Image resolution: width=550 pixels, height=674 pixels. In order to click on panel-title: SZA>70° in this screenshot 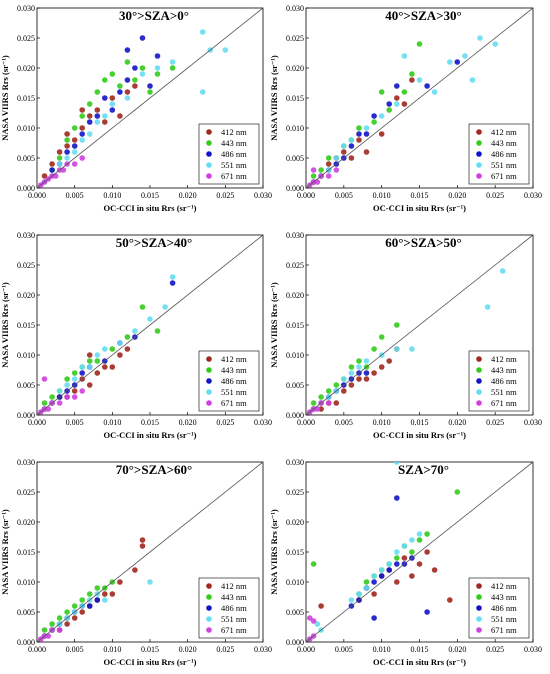, I will do `click(423, 469)`.